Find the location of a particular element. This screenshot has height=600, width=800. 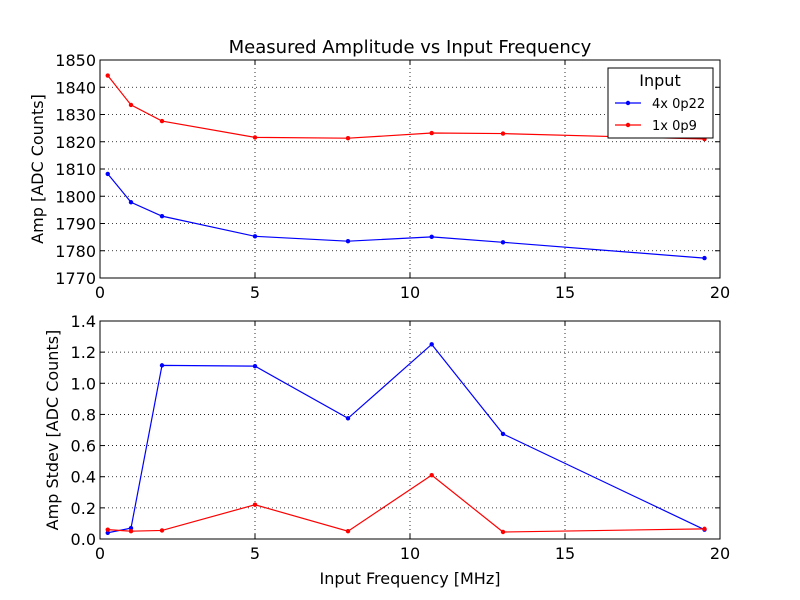

y-axis-label-bottom: Amp Stdev [ADC Counts] is located at coordinates (52, 430).